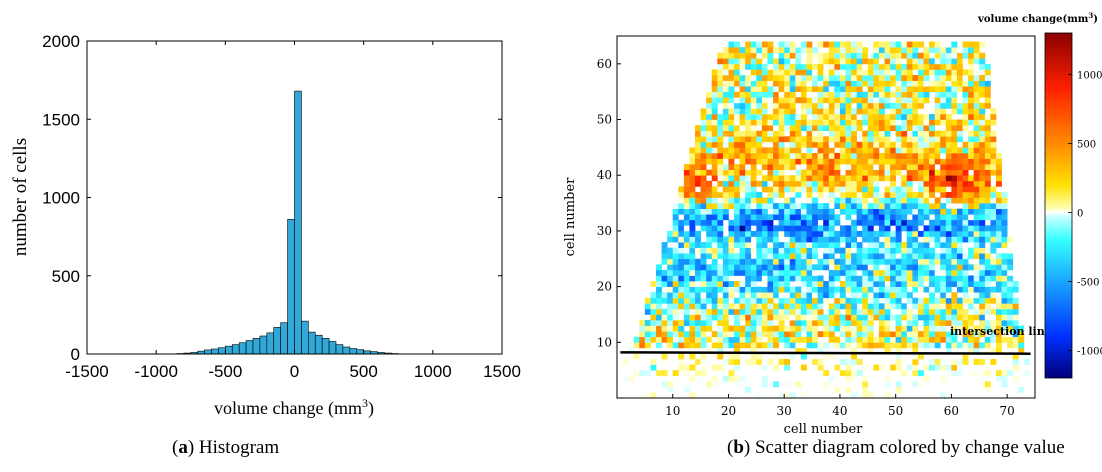 This screenshot has height=472, width=1102. What do you see at coordinates (208, 352) in the screenshot?
I see `histogram-bar` at bounding box center [208, 352].